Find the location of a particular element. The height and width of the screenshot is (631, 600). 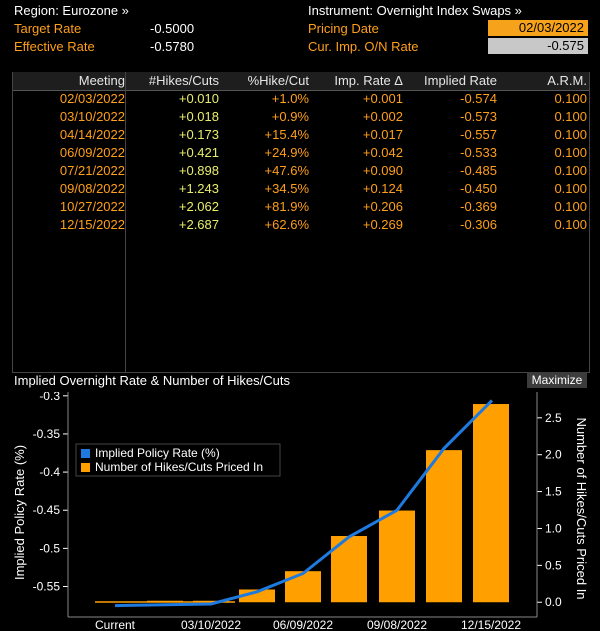

hikes-cell: +2.062 is located at coordinates (198, 206).